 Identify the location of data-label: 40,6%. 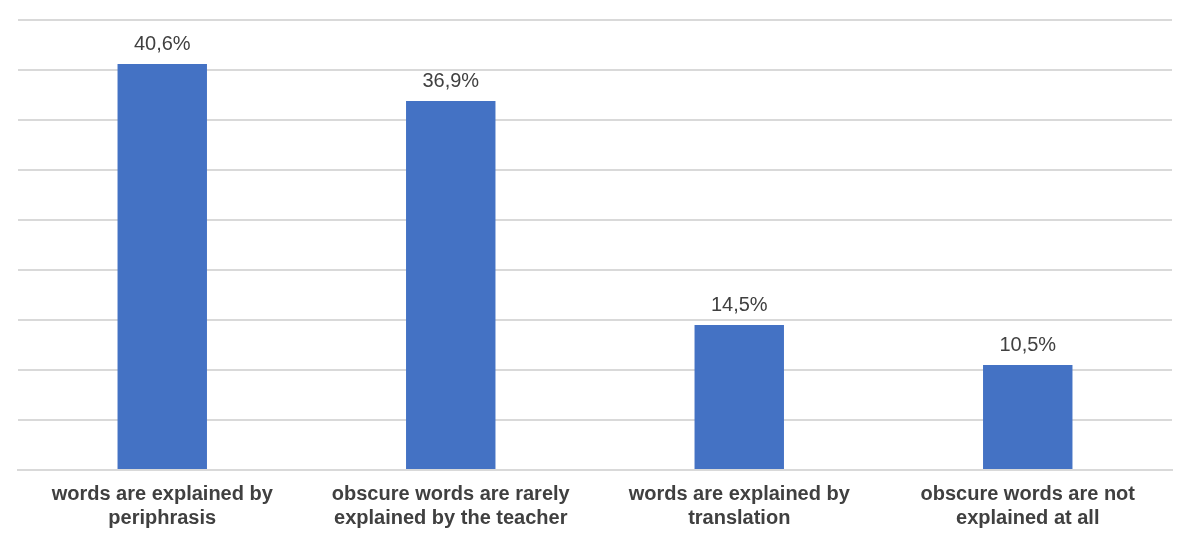
(162, 42).